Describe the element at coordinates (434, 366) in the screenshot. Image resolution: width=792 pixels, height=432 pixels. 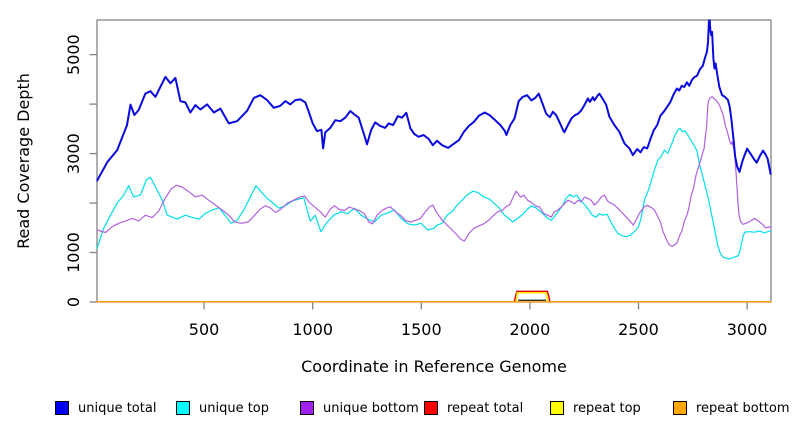
I see `x-axis-title: Coordinate in Reference Genome` at that location.